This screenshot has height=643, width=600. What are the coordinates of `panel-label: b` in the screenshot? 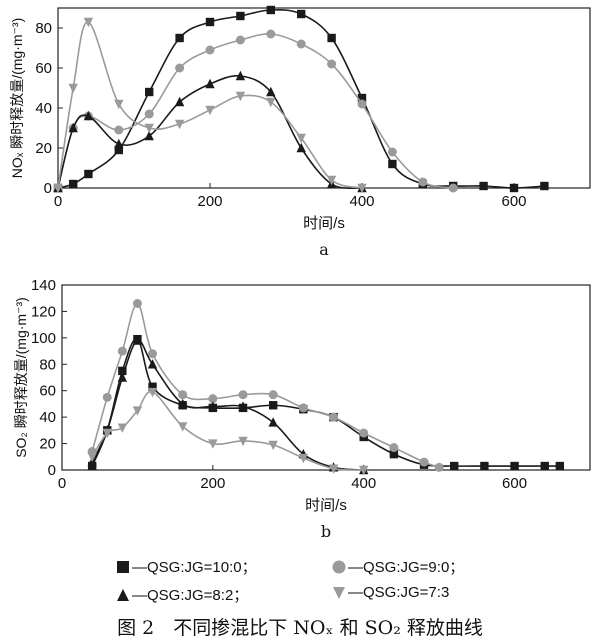 It's located at (326, 531).